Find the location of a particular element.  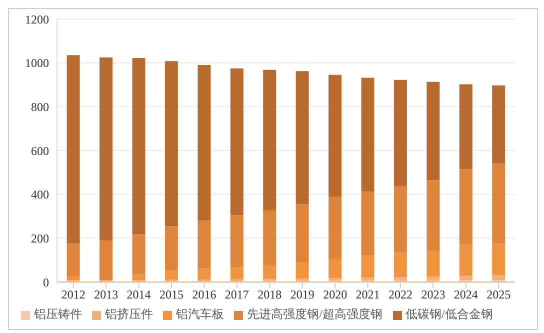

x-tick-label: 2014 is located at coordinates (138, 295).